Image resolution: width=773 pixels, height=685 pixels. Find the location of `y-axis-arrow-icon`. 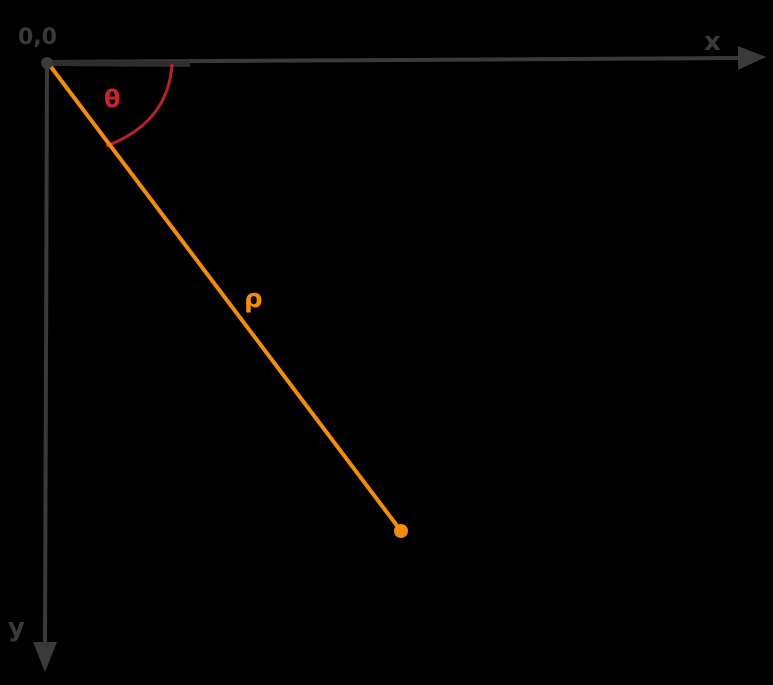

y-axis-arrow-icon is located at coordinates (45, 657).